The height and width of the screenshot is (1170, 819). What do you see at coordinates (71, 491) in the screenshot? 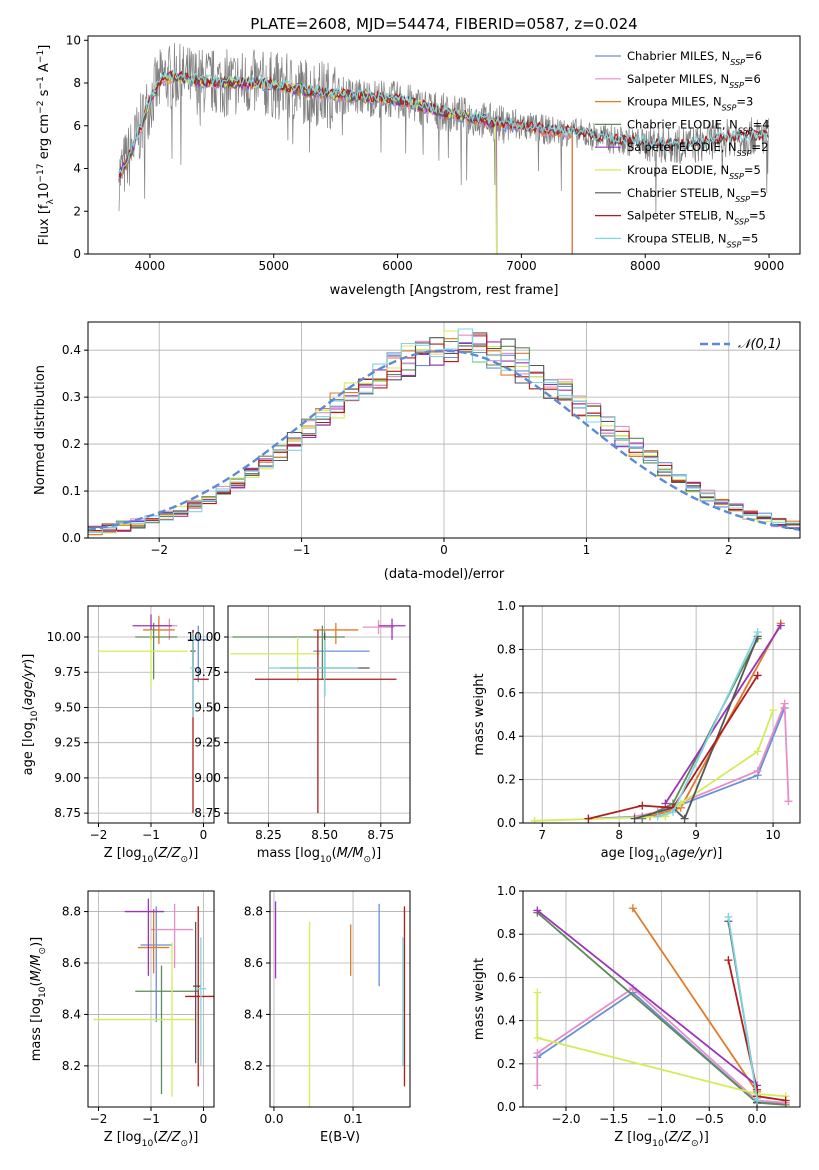
I see `y-tick-label: 0.1` at bounding box center [71, 491].